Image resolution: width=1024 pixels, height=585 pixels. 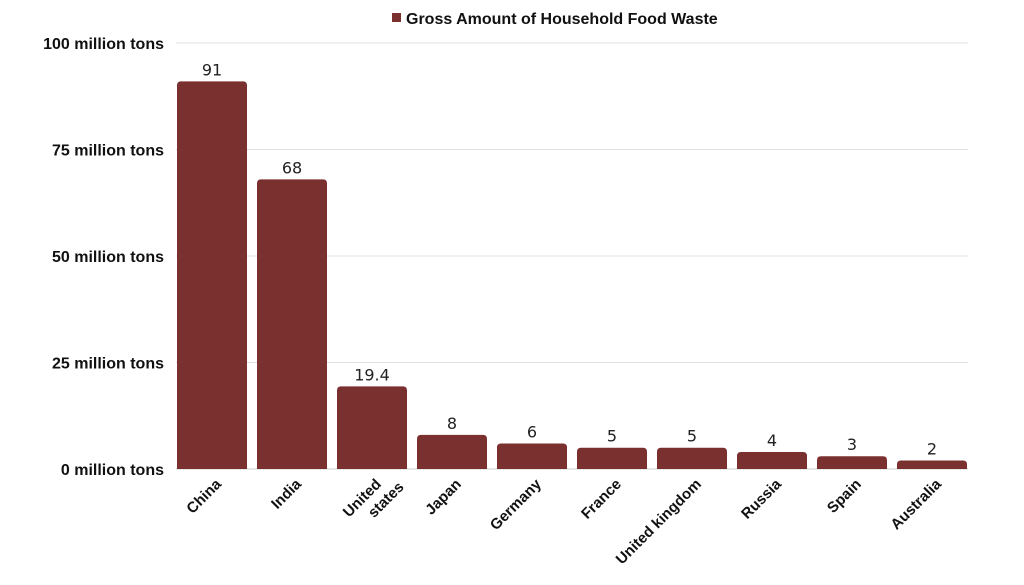 I want to click on data-label: 68, so click(x=292, y=167).